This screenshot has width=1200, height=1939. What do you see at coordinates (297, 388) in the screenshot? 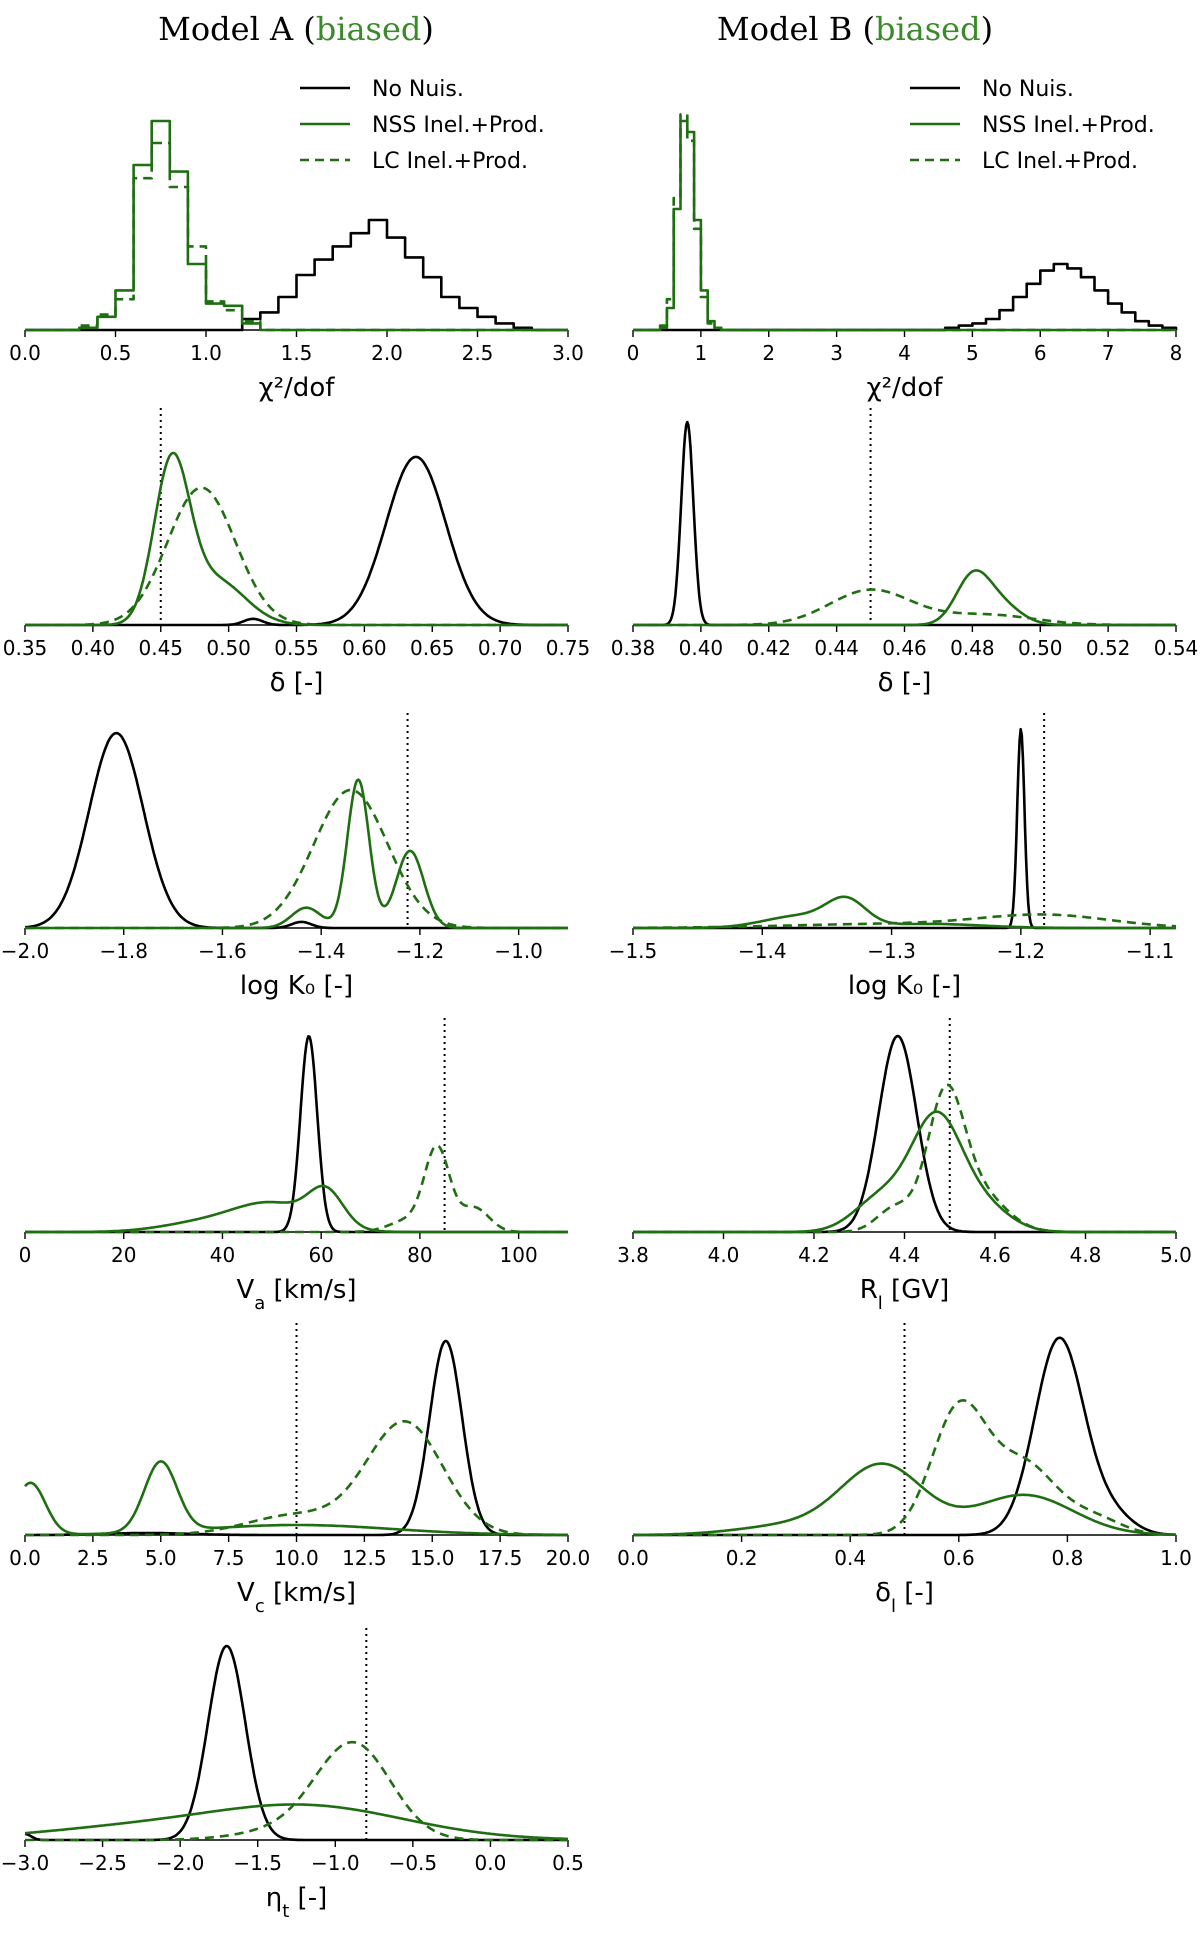
I see `axis-label: χ²/dof` at bounding box center [297, 388].